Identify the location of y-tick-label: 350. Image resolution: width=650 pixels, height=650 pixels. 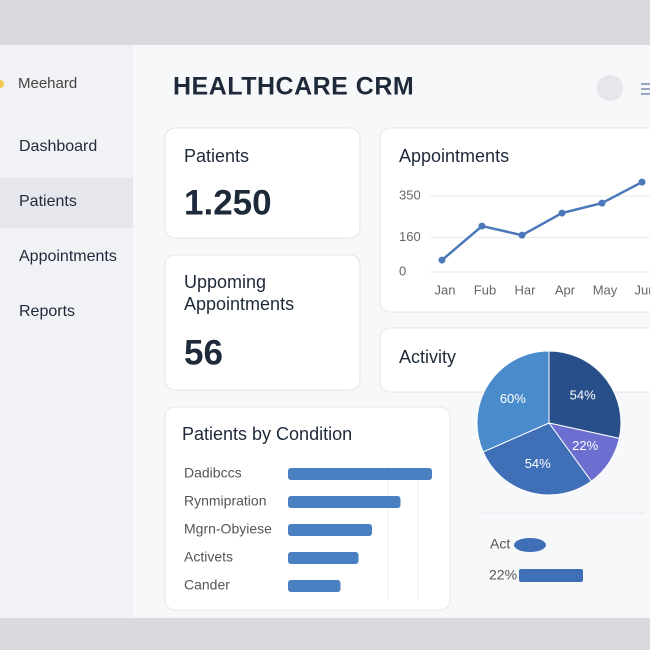
(410, 195).